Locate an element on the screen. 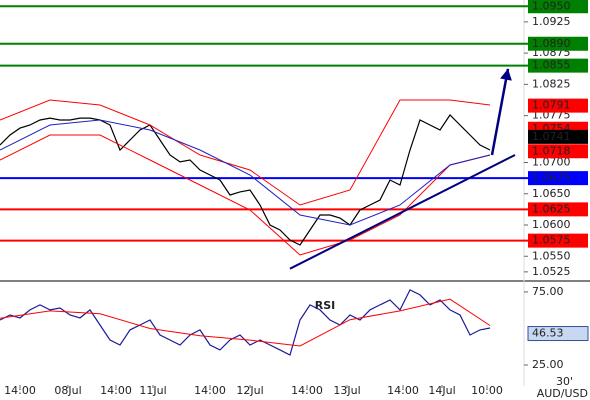 The height and width of the screenshot is (400, 590). y-tick-label: 1.0700 is located at coordinates (551, 162).